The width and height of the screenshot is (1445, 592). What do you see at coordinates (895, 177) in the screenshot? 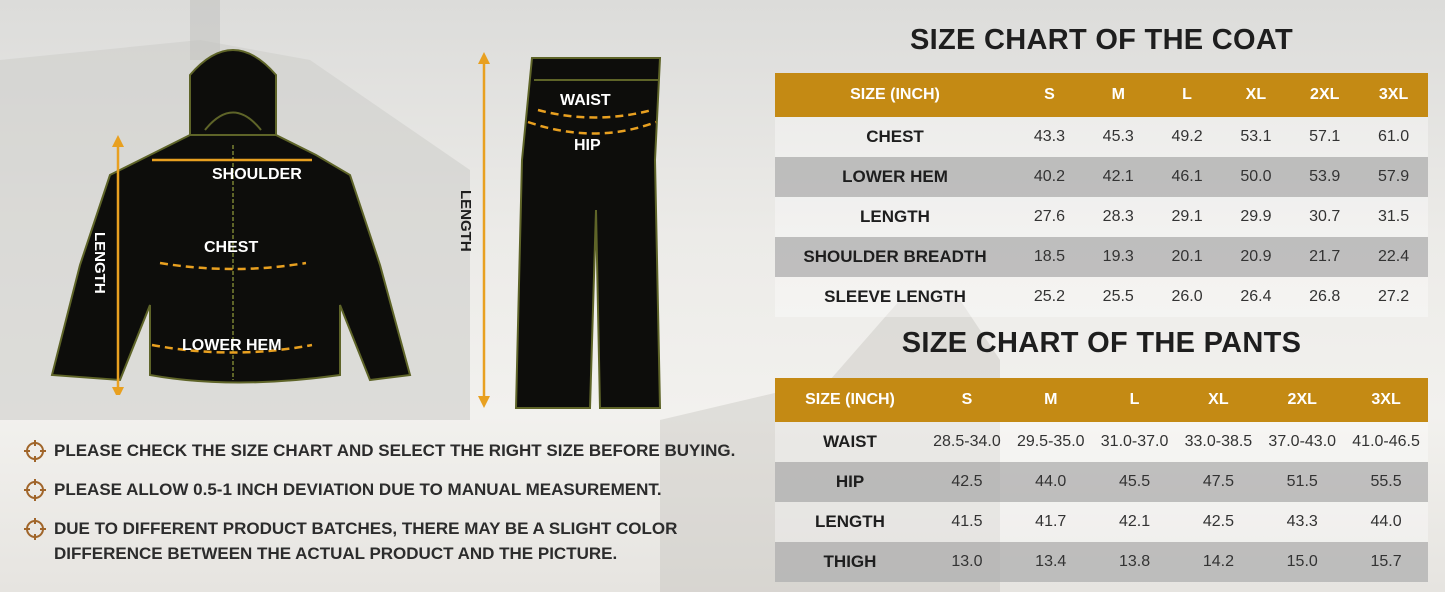
I see `row-label: LOWER HEM` at bounding box center [895, 177].